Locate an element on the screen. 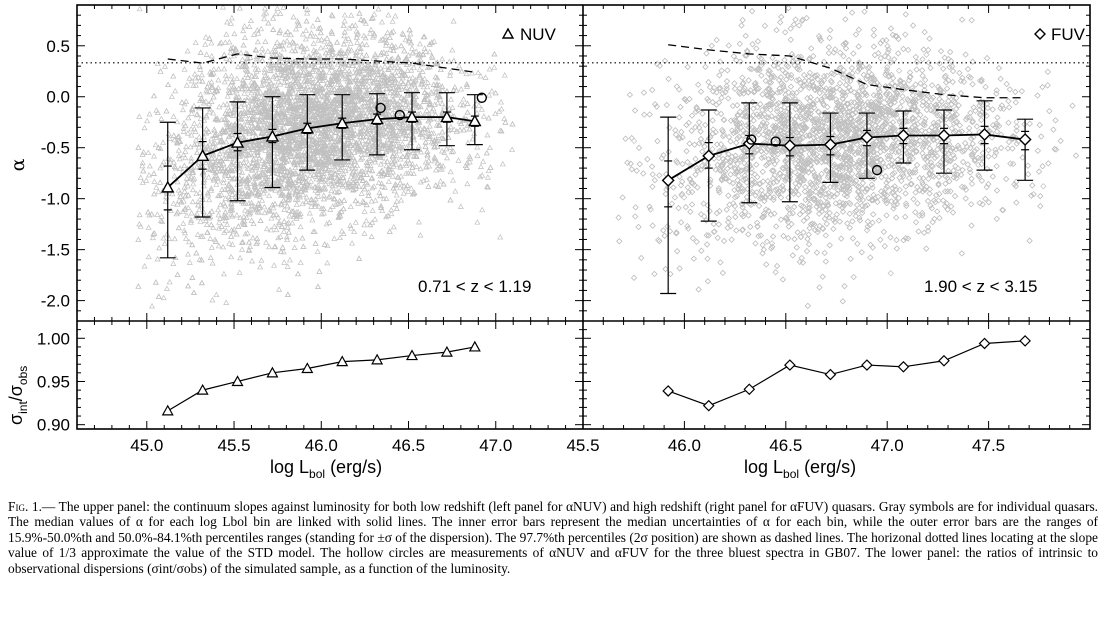  xlabel-sub: bol is located at coordinates (317, 474).